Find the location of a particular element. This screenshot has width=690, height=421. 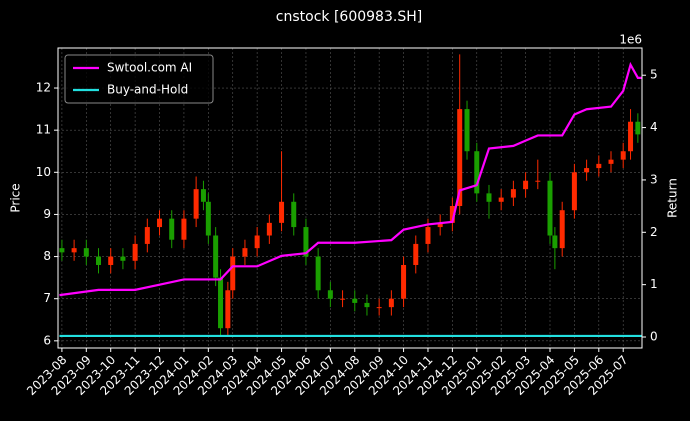

y2-tick-label: 1 is located at coordinates (654, 284).